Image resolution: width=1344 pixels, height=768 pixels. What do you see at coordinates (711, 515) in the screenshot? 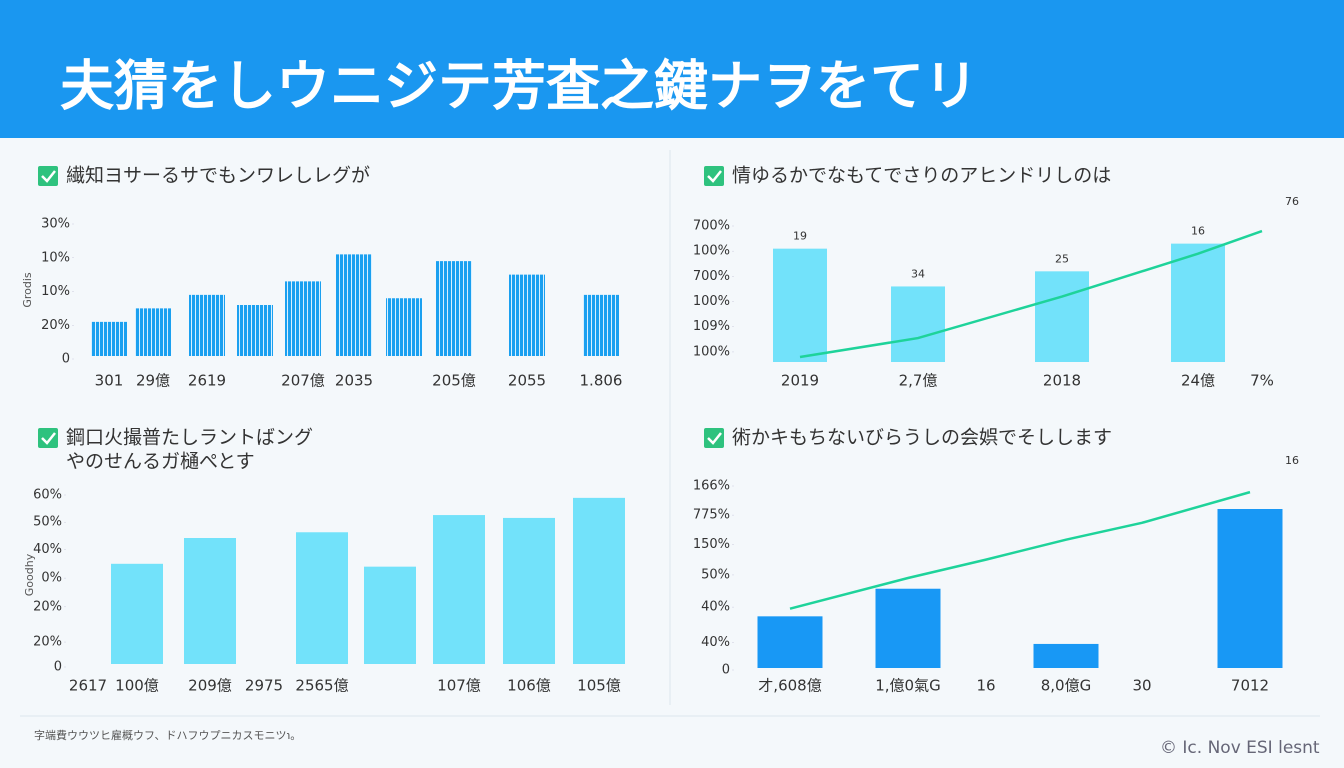
I see `y-tick-label: 775%` at bounding box center [711, 515].